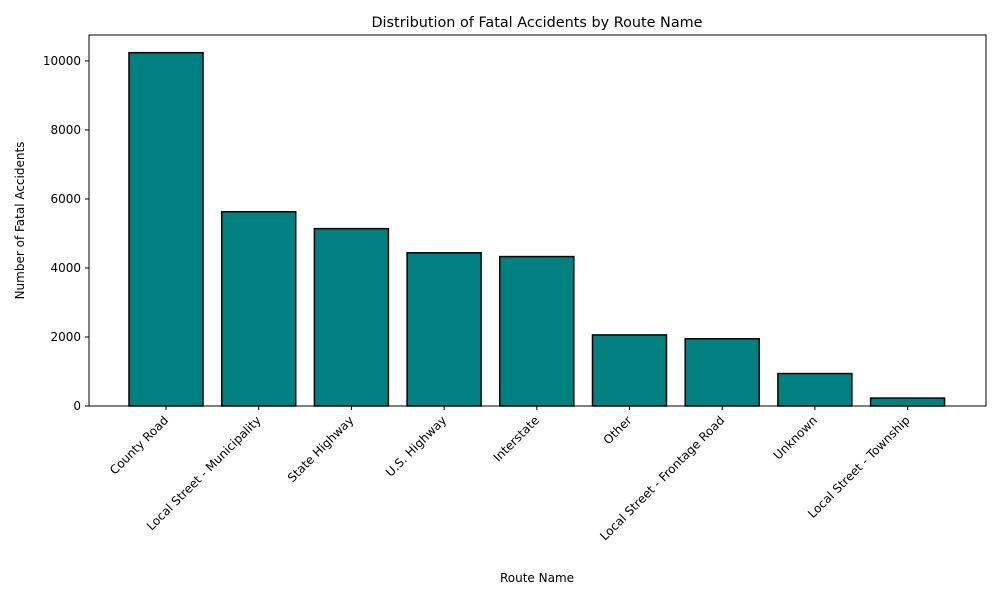  I want to click on y-tick-label-2: 4000, so click(65, 268).